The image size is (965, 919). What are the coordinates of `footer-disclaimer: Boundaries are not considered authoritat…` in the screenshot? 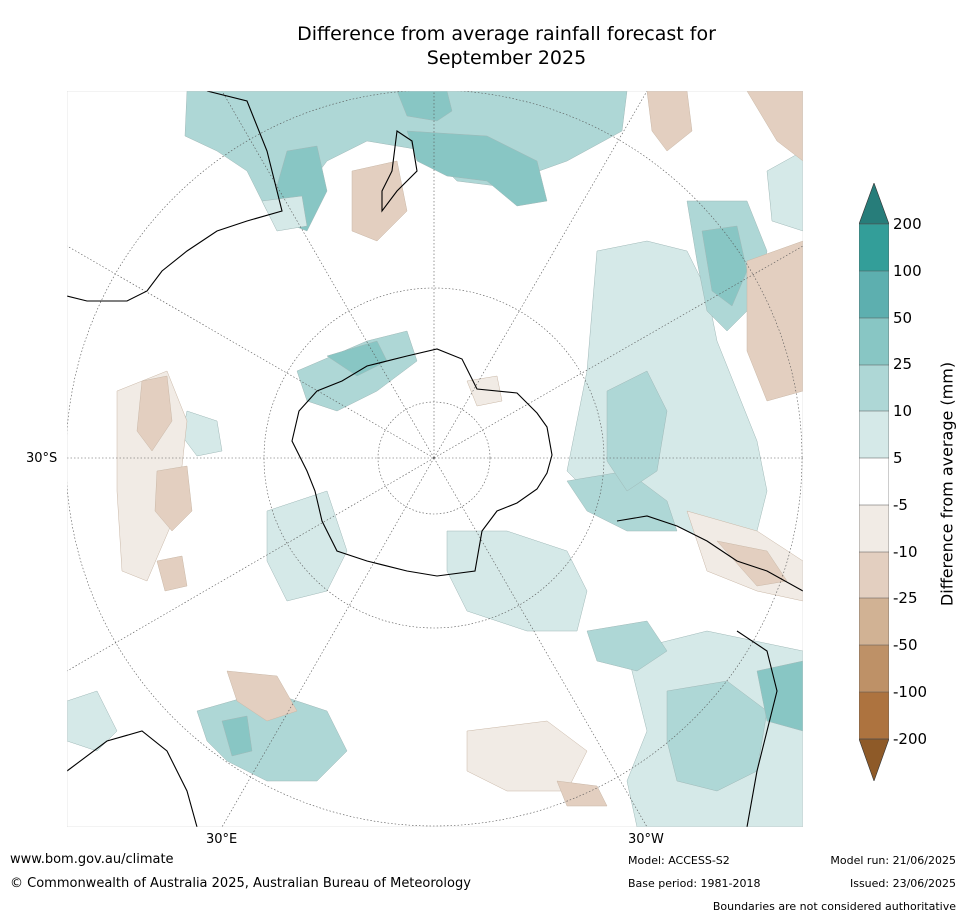 It's located at (834, 906).